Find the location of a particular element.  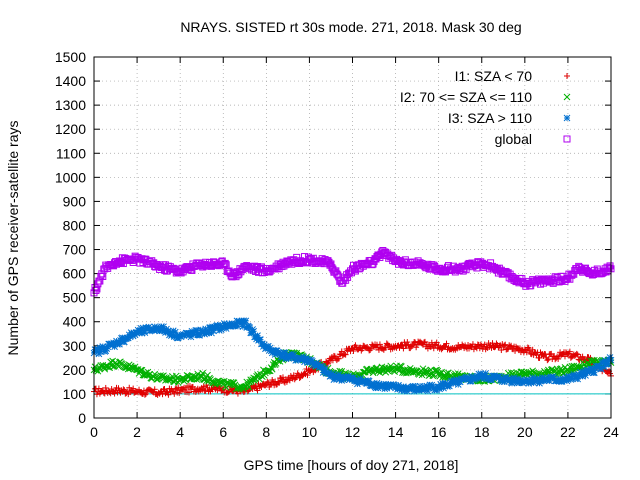

y-tick-label: 1200 is located at coordinates (70, 129).